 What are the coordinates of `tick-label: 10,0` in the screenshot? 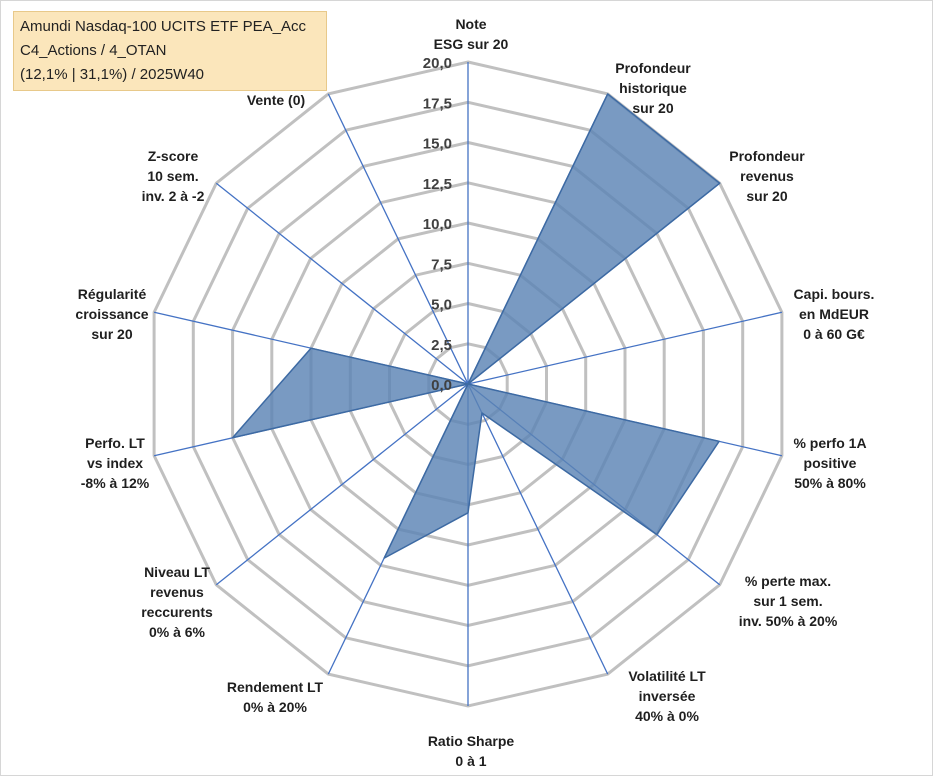 It's located at (437, 224).